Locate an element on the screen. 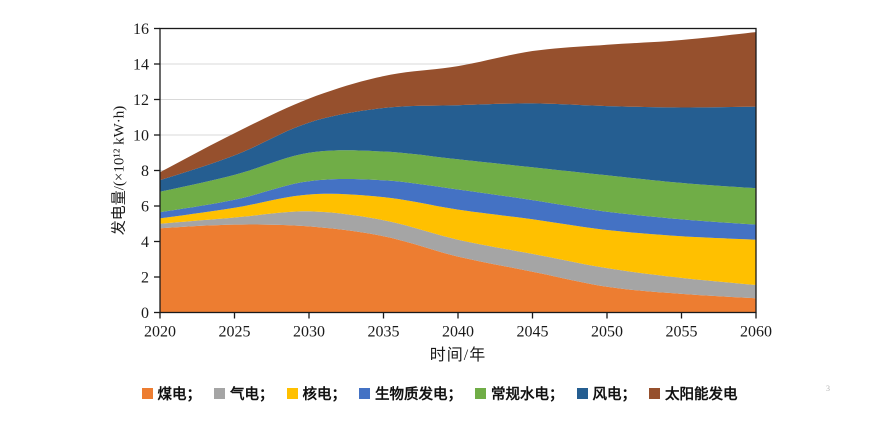  legend-item-solar: 太阳能发电 is located at coordinates (693, 393).